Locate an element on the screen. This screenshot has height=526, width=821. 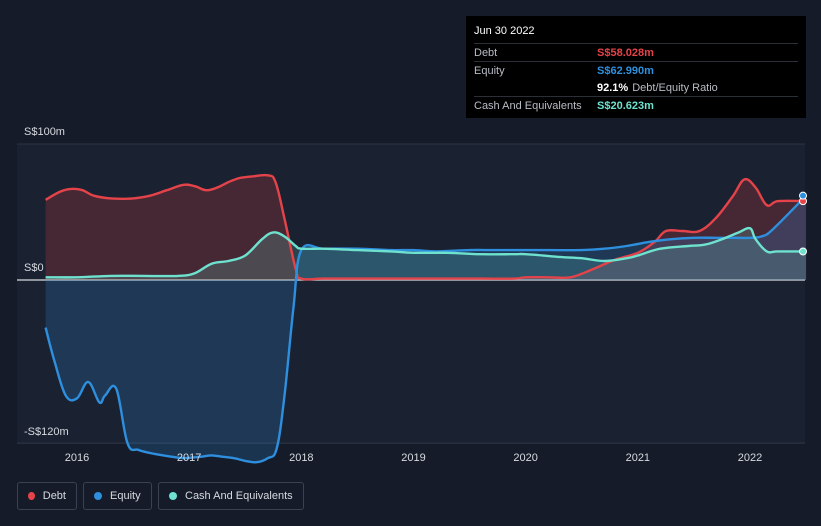
tooltip-date: Jun 30 2022 is located at coordinates (504, 31).